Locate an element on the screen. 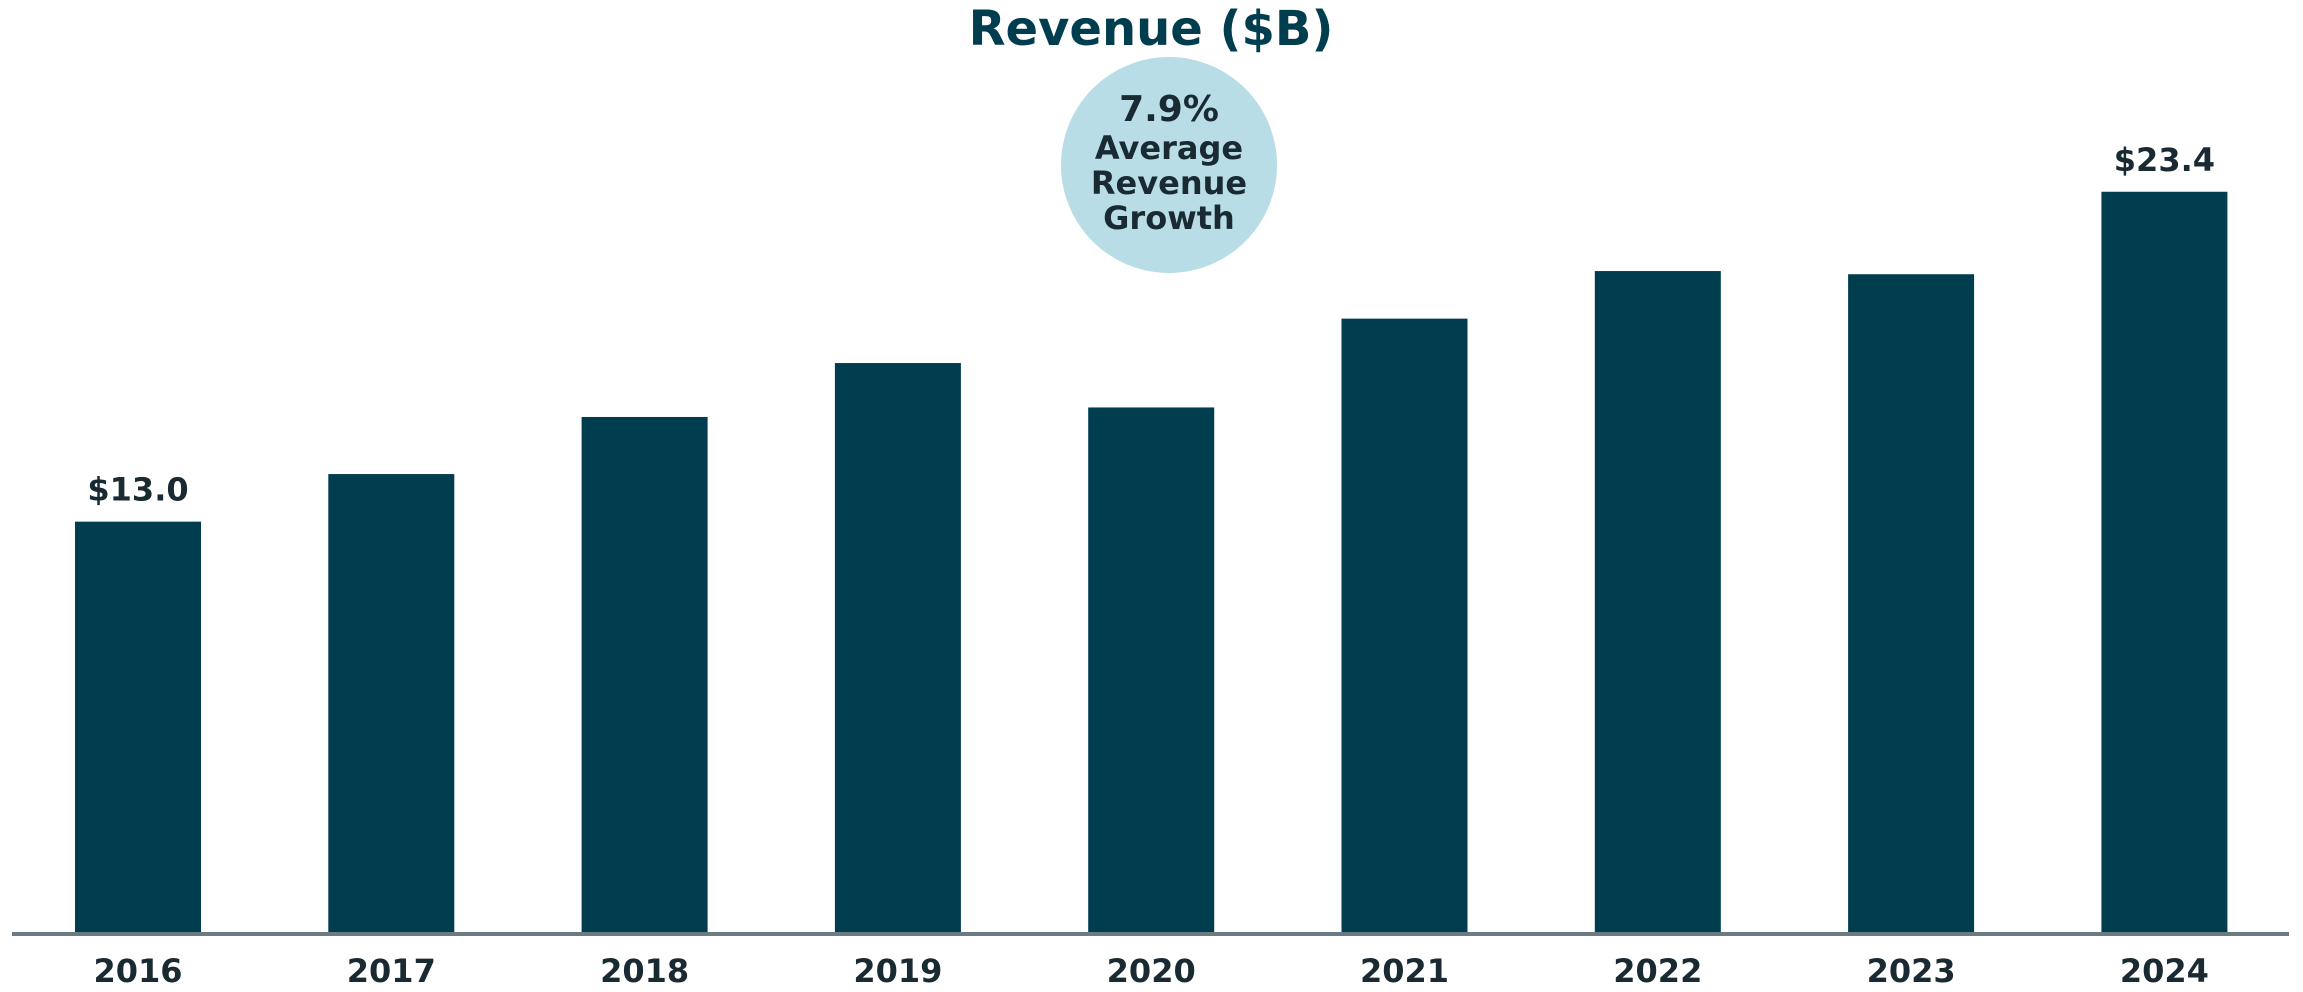  x-tick-label: 2020 is located at coordinates (1151, 971).